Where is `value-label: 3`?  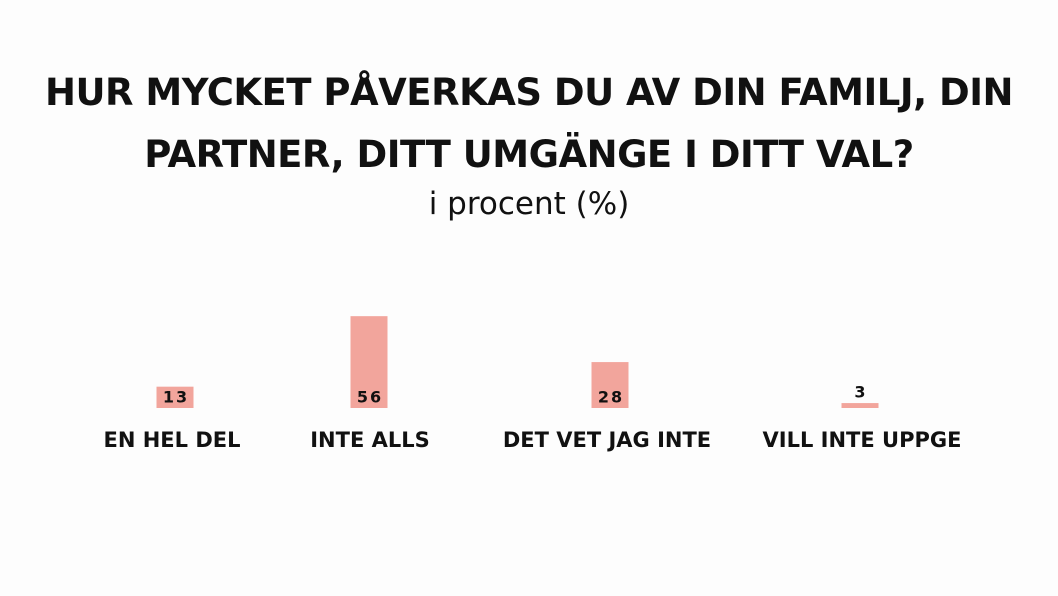 value-label: 3 is located at coordinates (860, 392).